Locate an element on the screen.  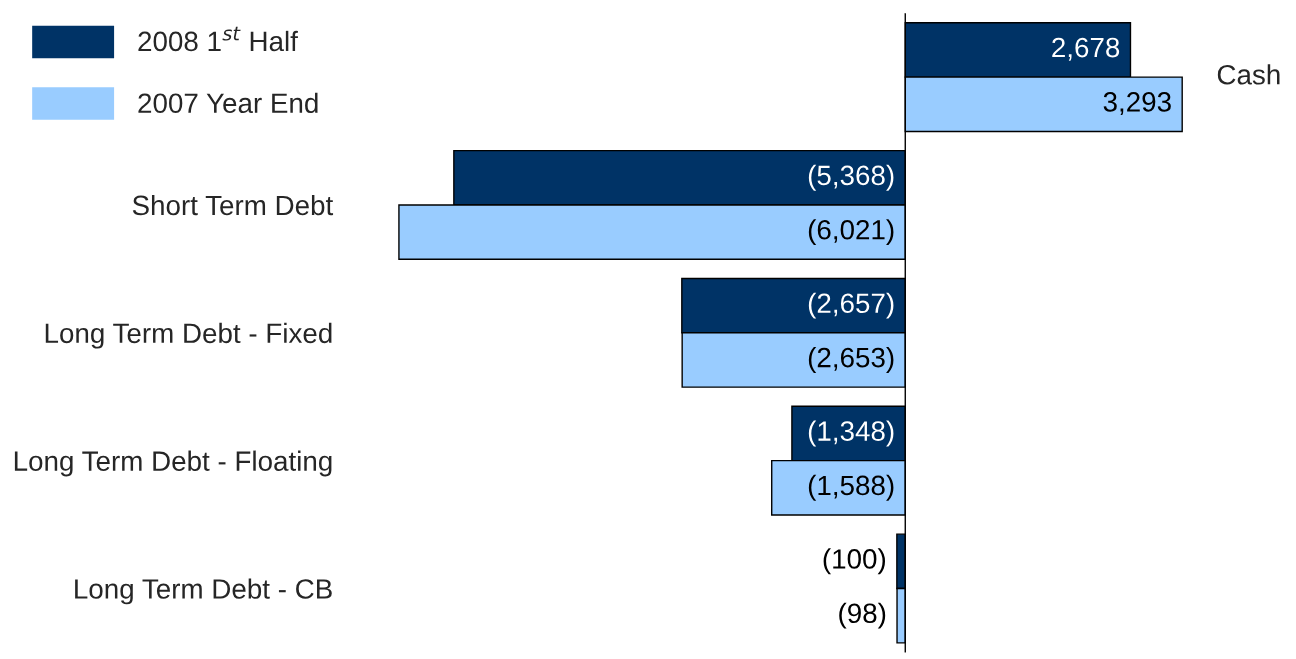
y-tick-label: Cash is located at coordinates (1248, 74).